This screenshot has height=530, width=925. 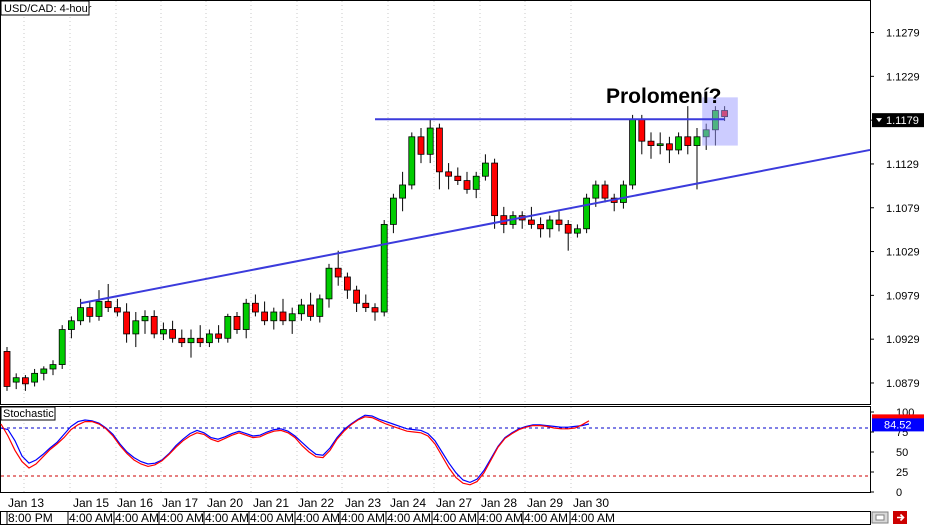 I want to click on title-box, so click(x=45, y=8).